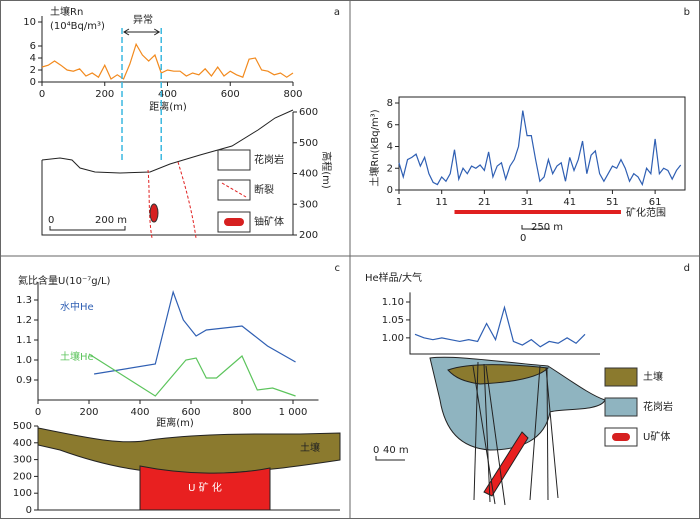 This screenshot has width=700, height=519. What do you see at coordinates (308, 204) in the screenshot?
I see `y2-tick-label: 300` at bounding box center [308, 204].